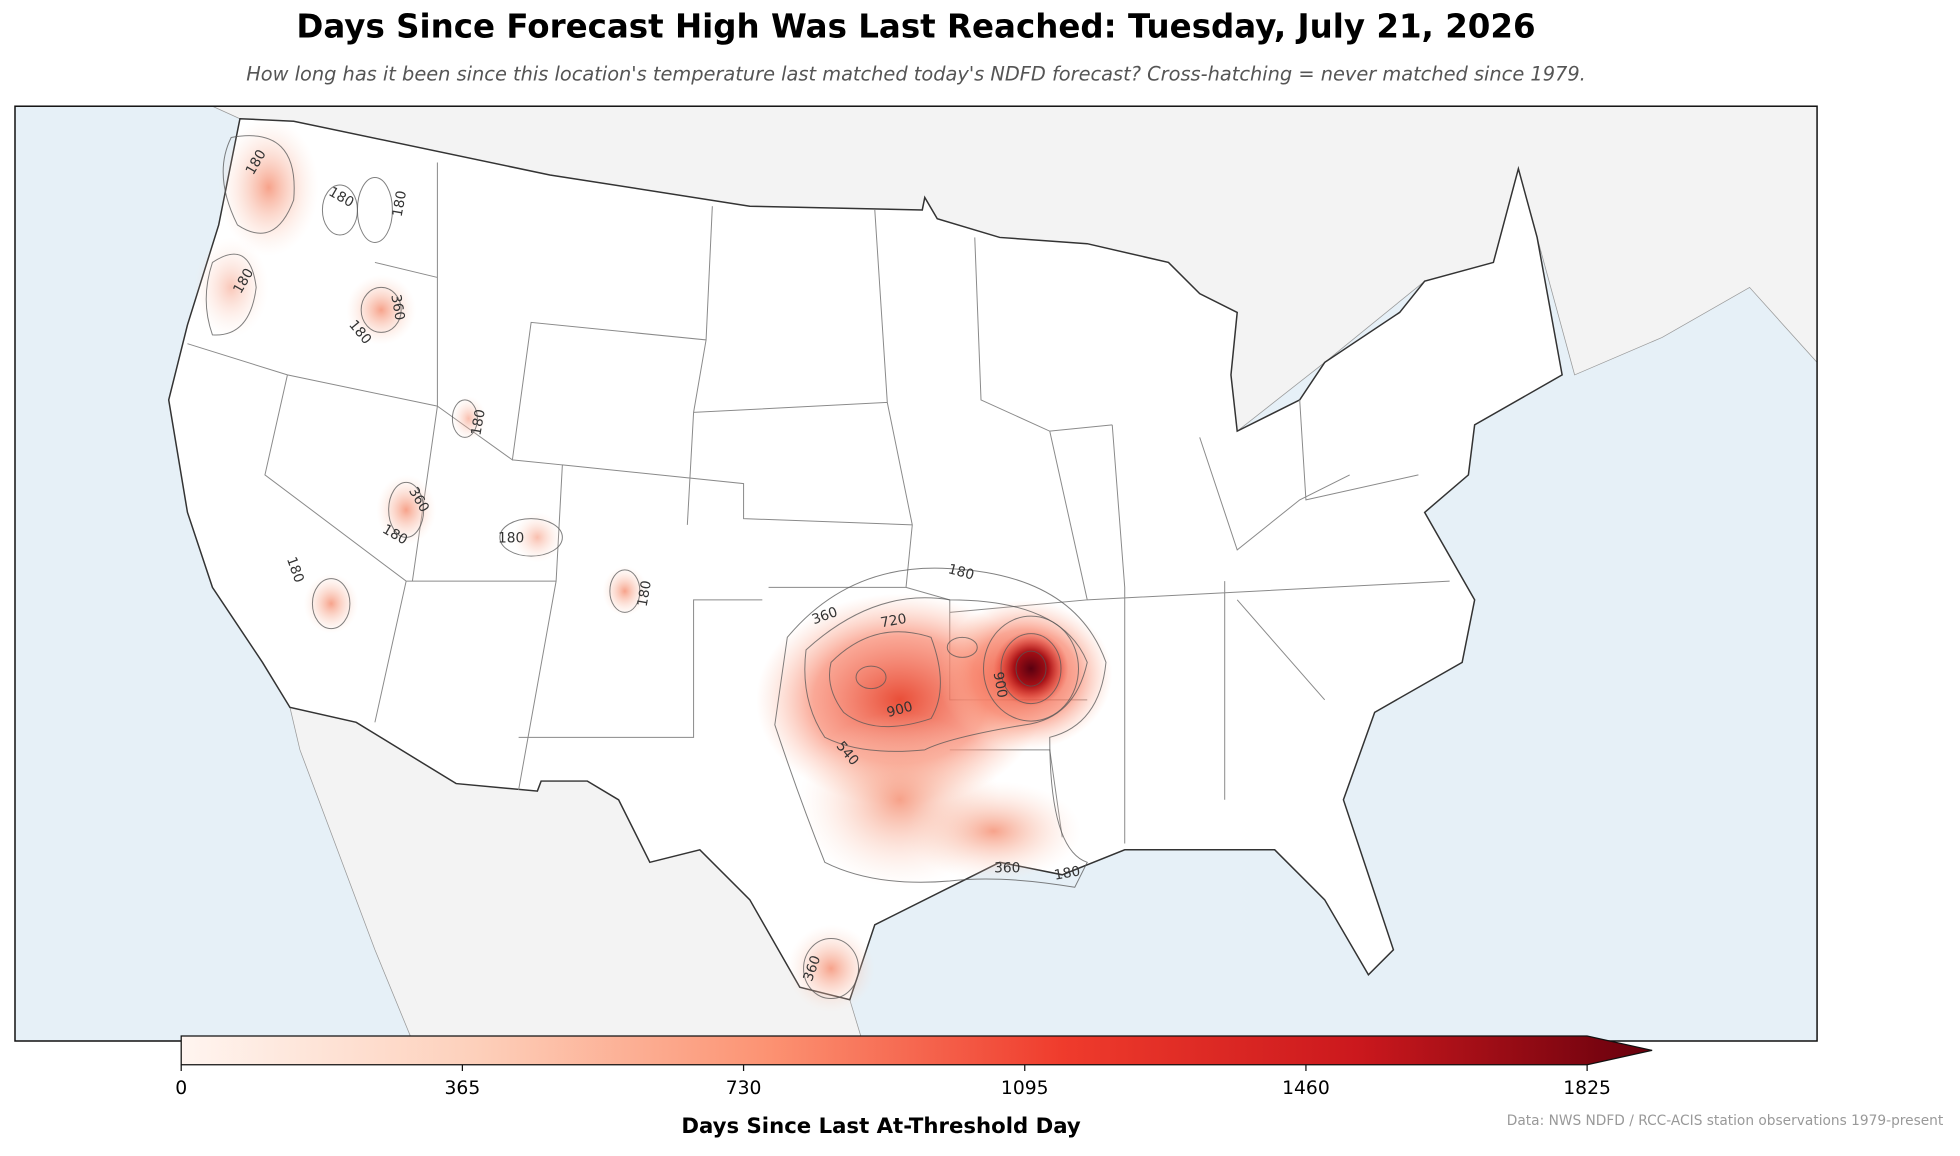 The width and height of the screenshot is (1960, 1156). Describe the element at coordinates (181, 1088) in the screenshot. I see `colorbar-tick-label: 0` at that location.